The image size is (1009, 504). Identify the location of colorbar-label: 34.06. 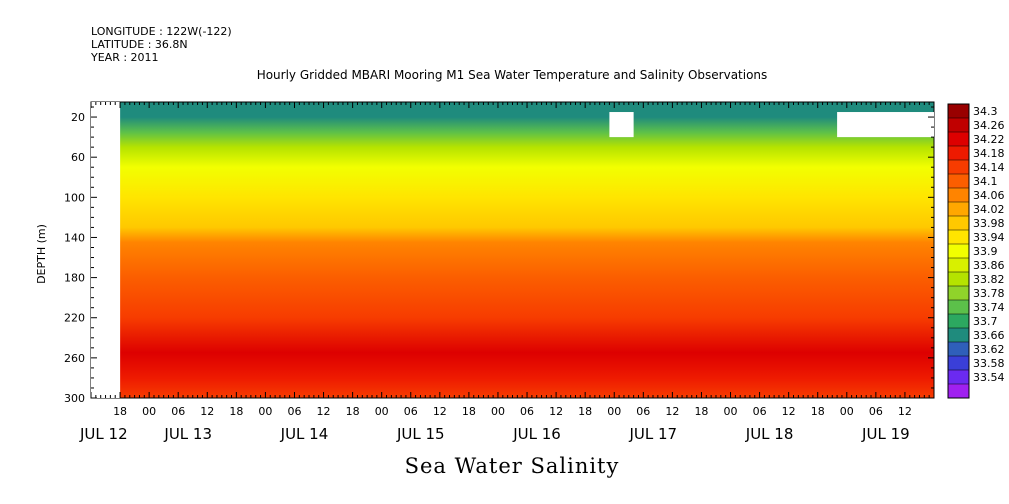
(989, 195).